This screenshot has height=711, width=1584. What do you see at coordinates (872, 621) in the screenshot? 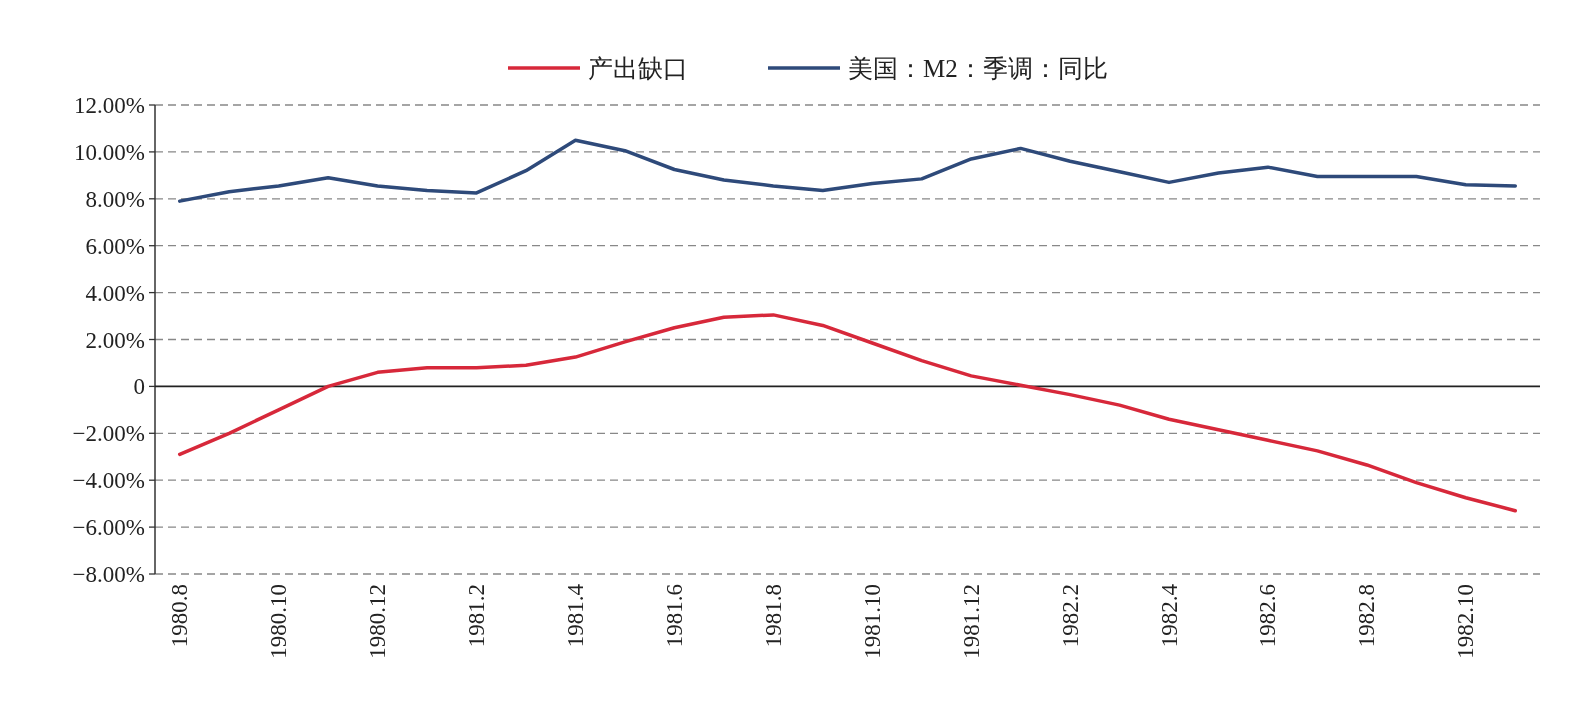
I see `x-tick-label: 1981.10` at bounding box center [872, 621].